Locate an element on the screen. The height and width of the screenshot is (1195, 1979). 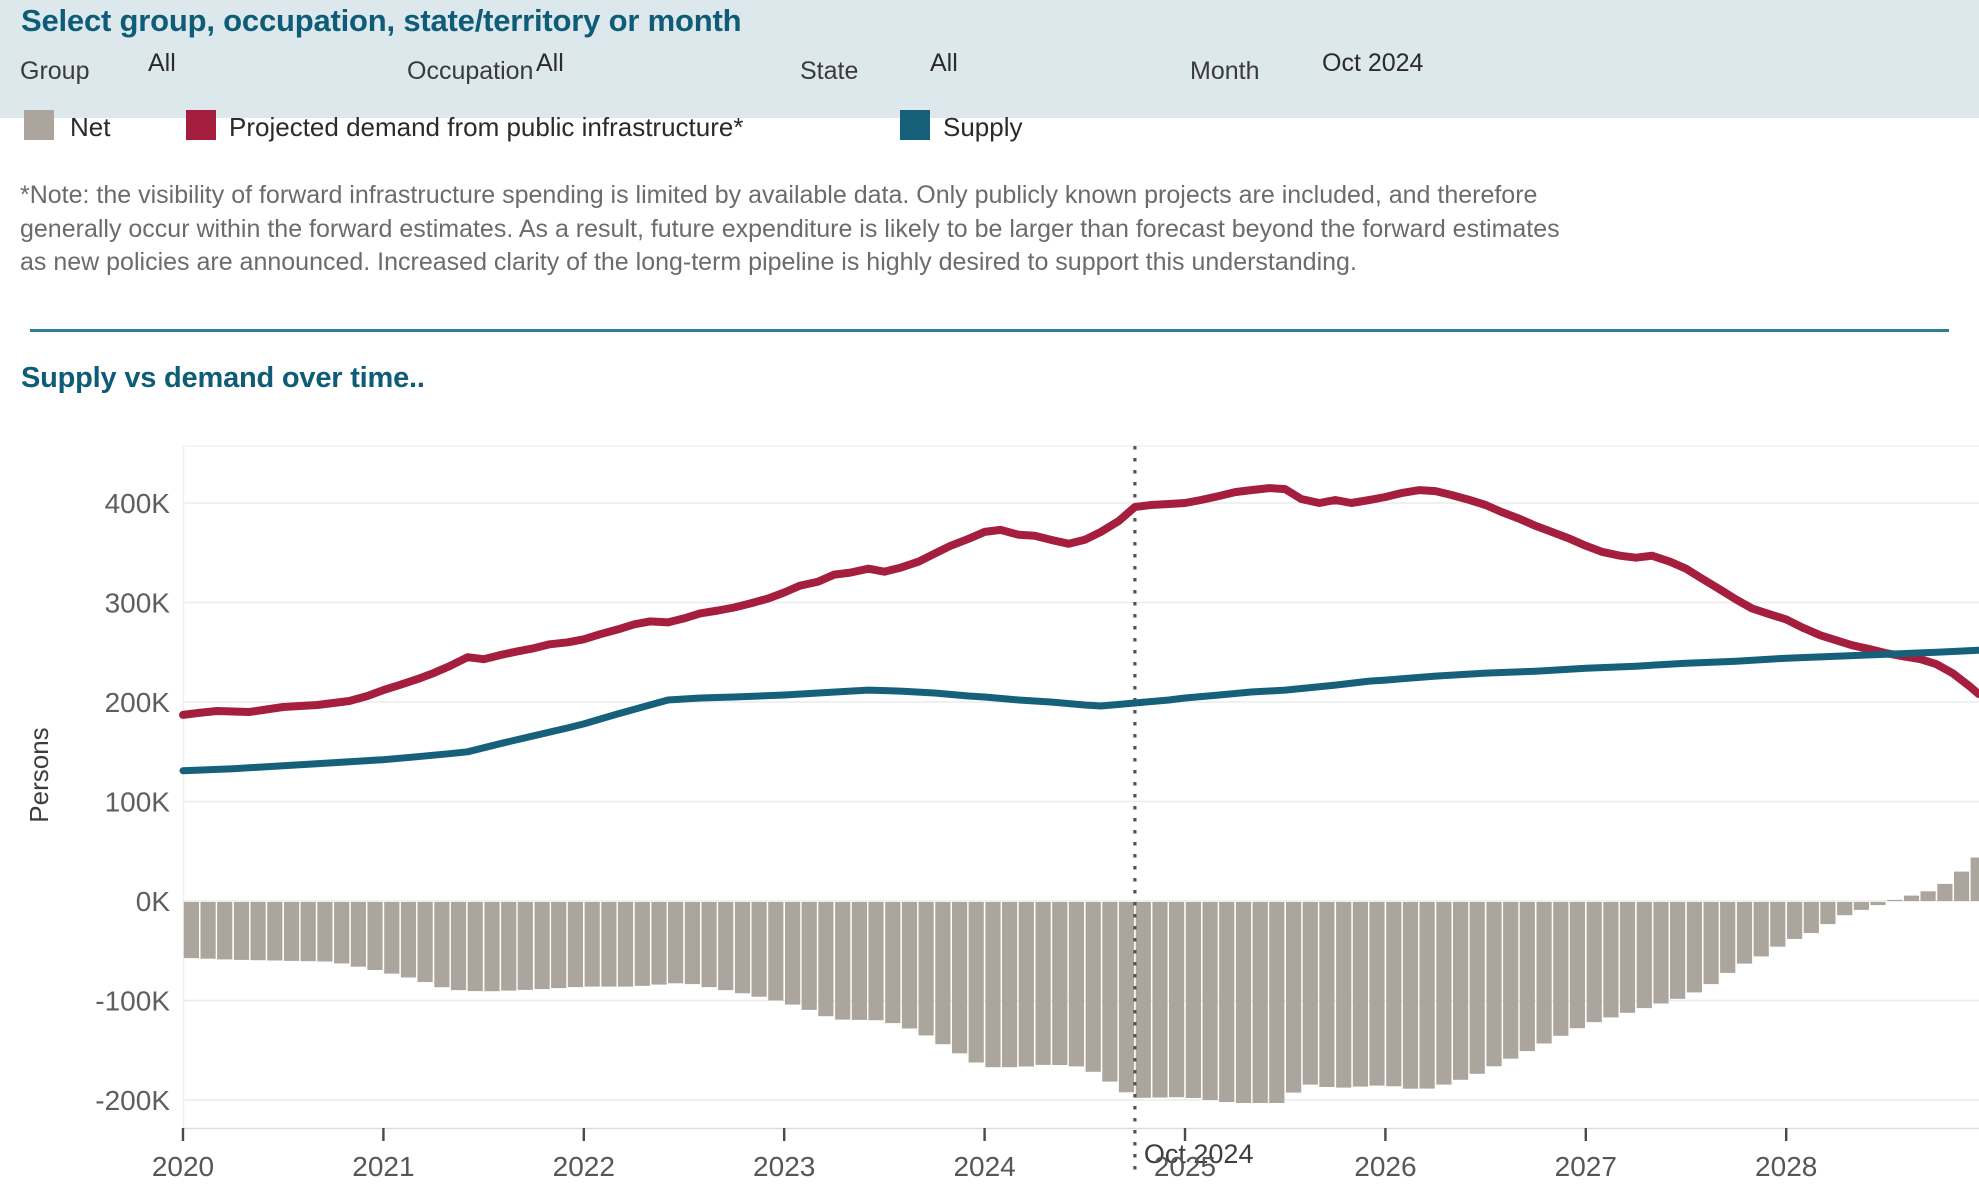
filter-value-group: All is located at coordinates (162, 63).